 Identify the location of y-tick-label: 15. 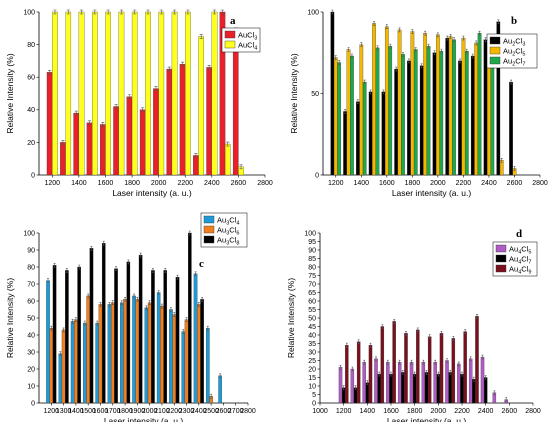
(312, 378).